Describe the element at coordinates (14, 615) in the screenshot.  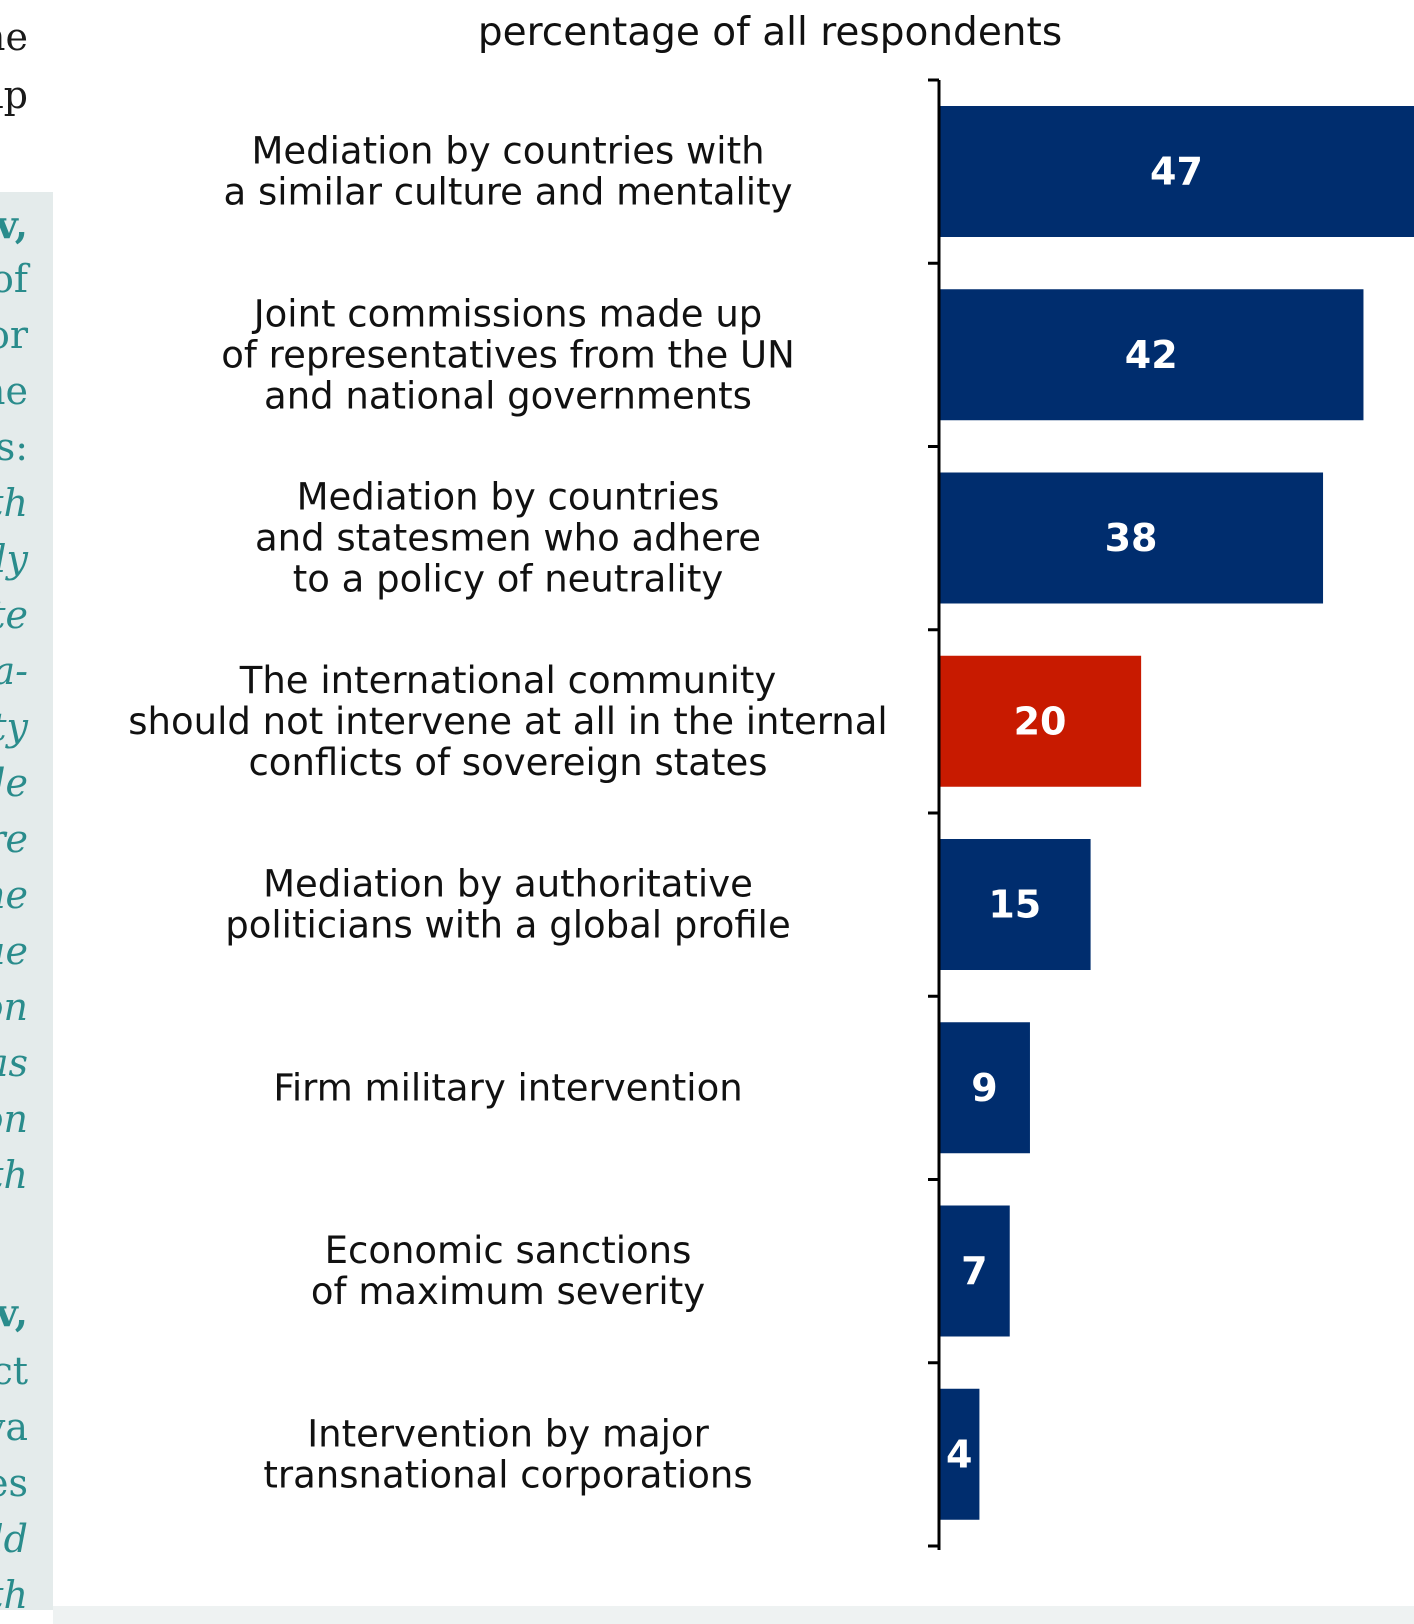
I see `left-column-fragment: te` at that location.